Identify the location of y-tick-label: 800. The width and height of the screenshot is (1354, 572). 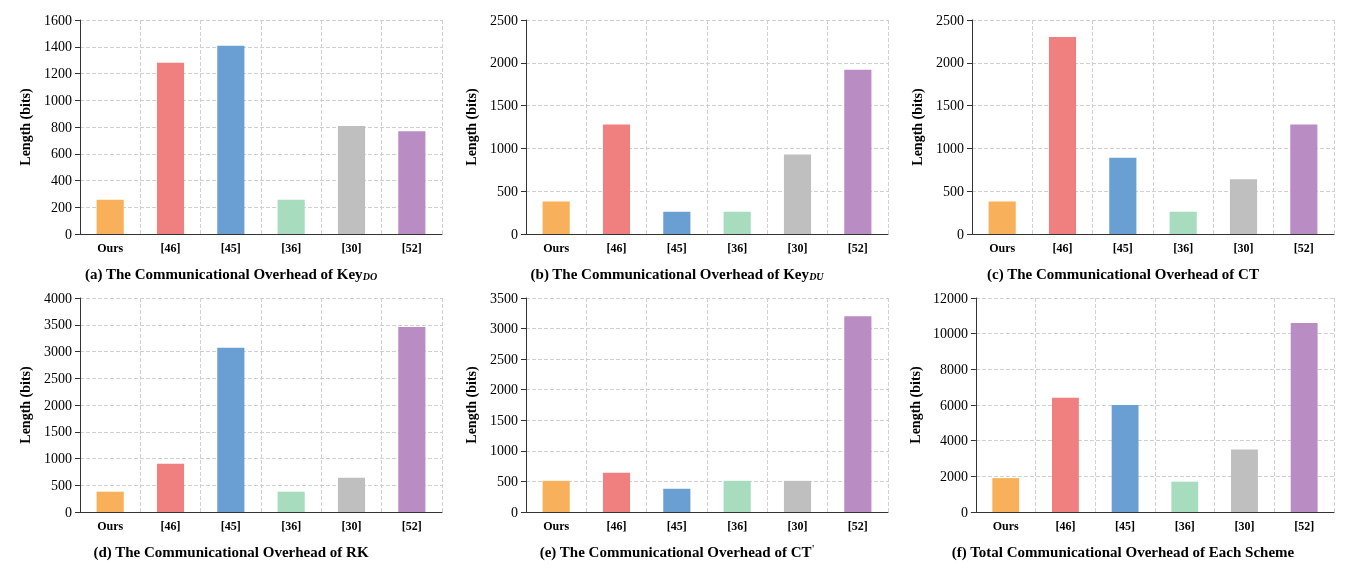
(61, 127).